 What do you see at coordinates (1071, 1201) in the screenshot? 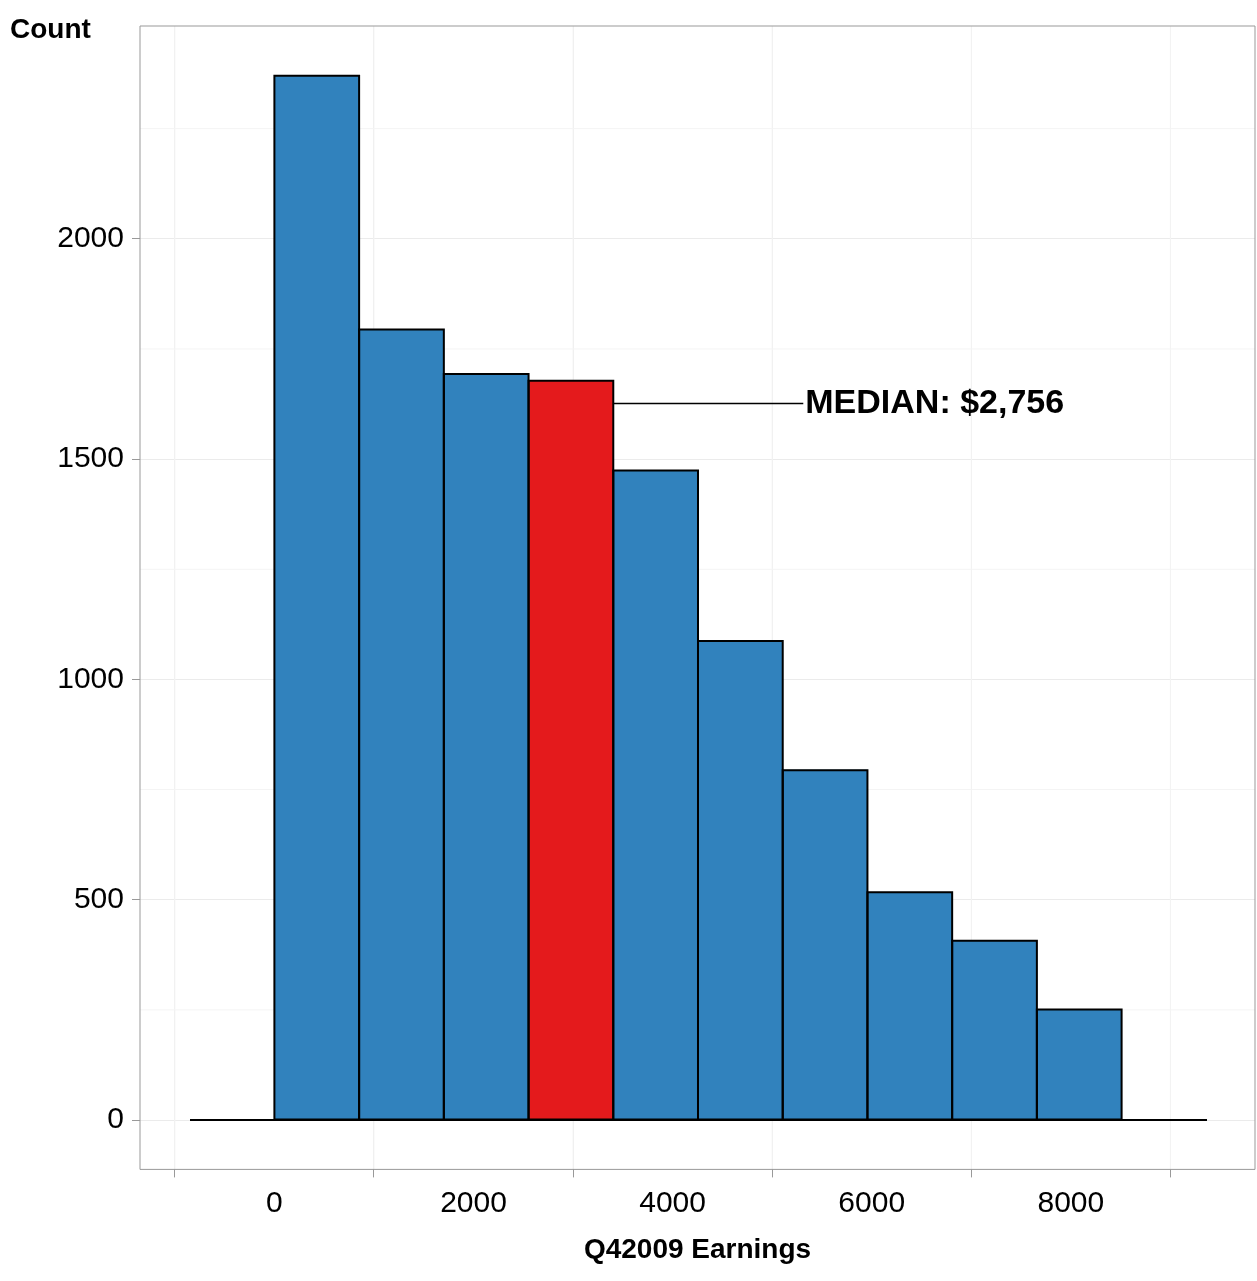
I see `x-tick-label: 8000` at bounding box center [1071, 1201].